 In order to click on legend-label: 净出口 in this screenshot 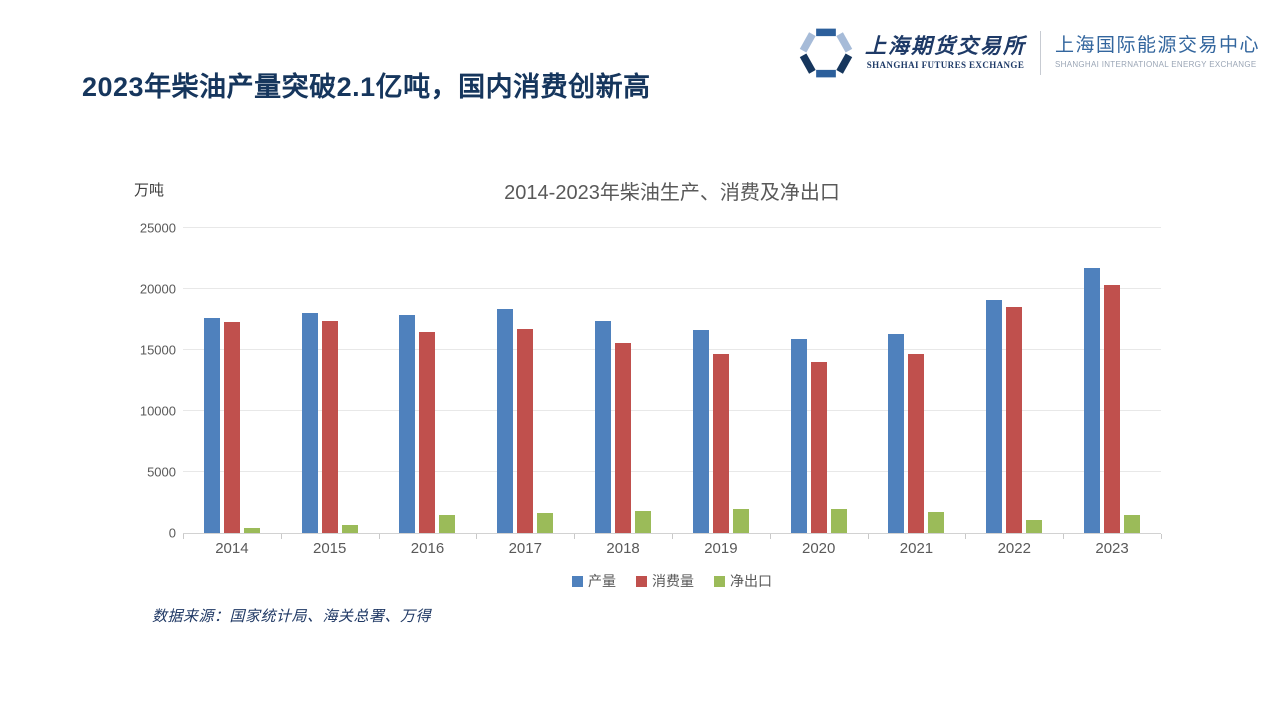, I will do `click(751, 581)`.